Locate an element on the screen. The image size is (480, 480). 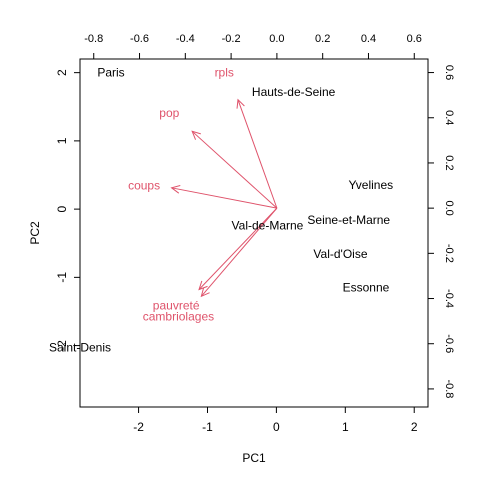
observation-label: Essonne is located at coordinates (366, 288).